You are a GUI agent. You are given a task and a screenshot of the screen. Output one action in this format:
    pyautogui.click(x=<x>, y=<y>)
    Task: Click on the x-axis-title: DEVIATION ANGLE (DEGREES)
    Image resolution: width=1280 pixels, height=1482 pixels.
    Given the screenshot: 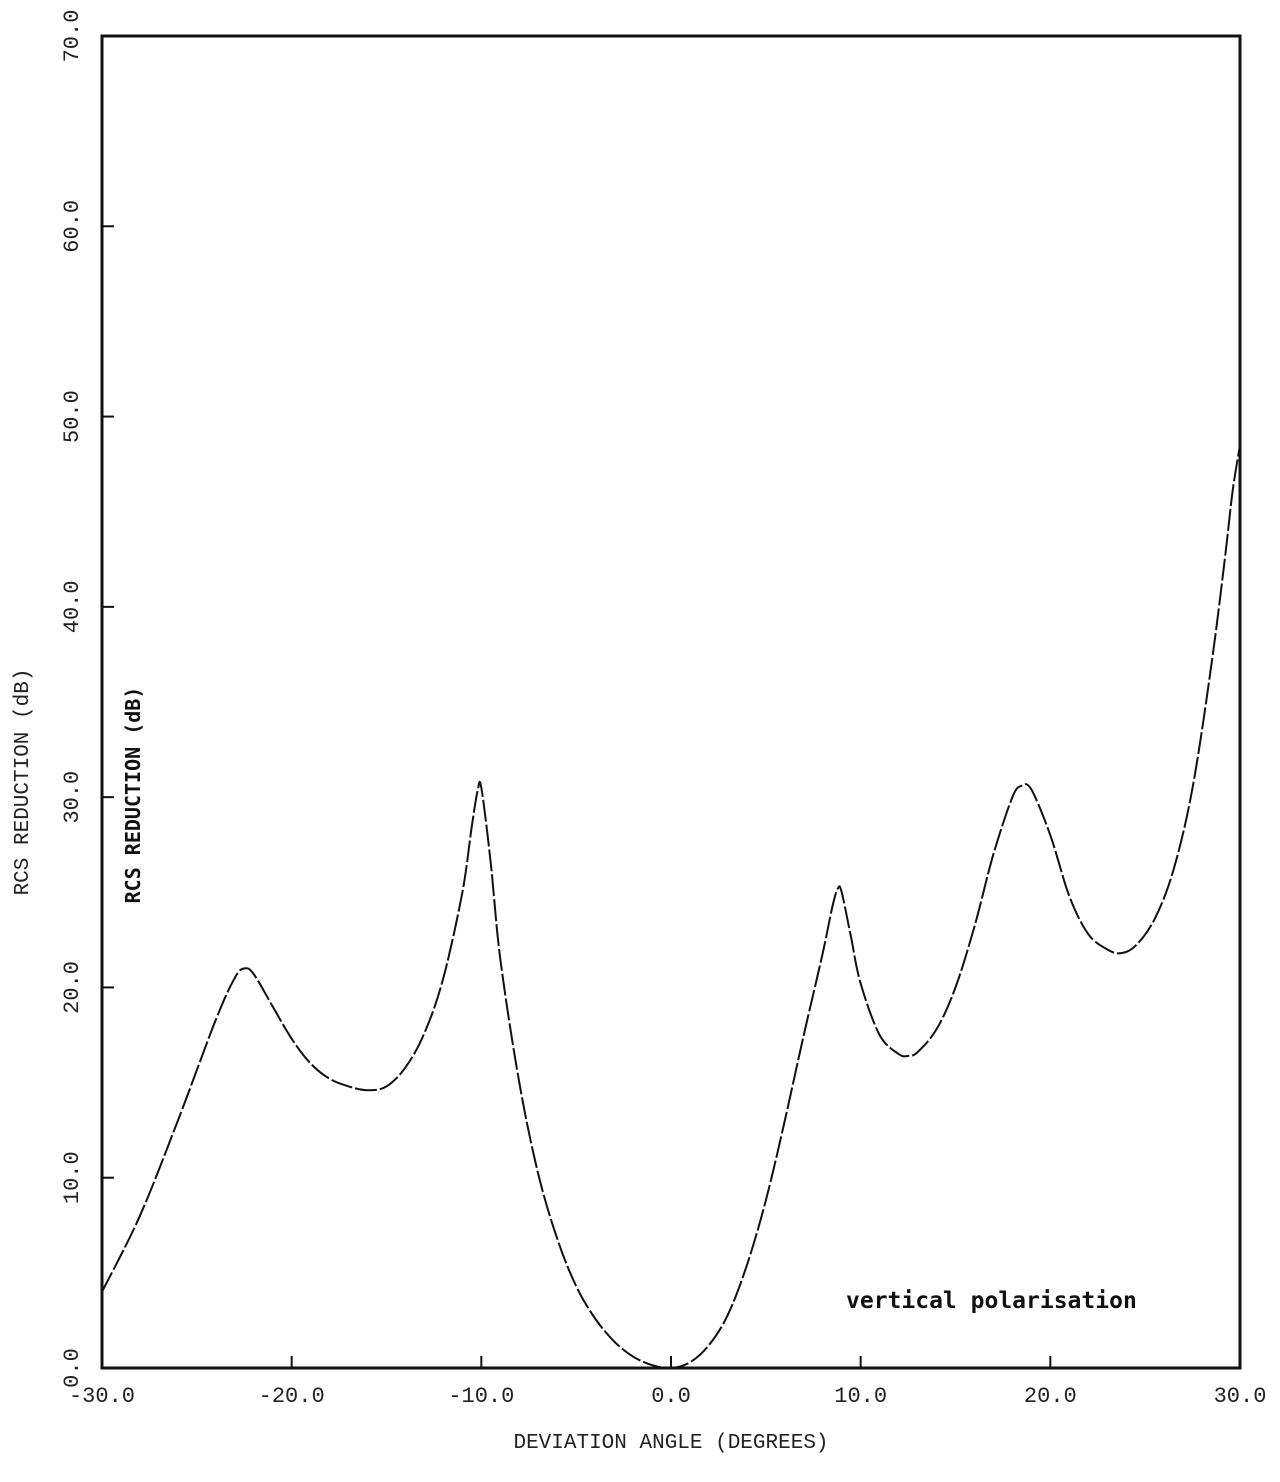 What is the action you would take?
    pyautogui.click(x=670, y=1443)
    